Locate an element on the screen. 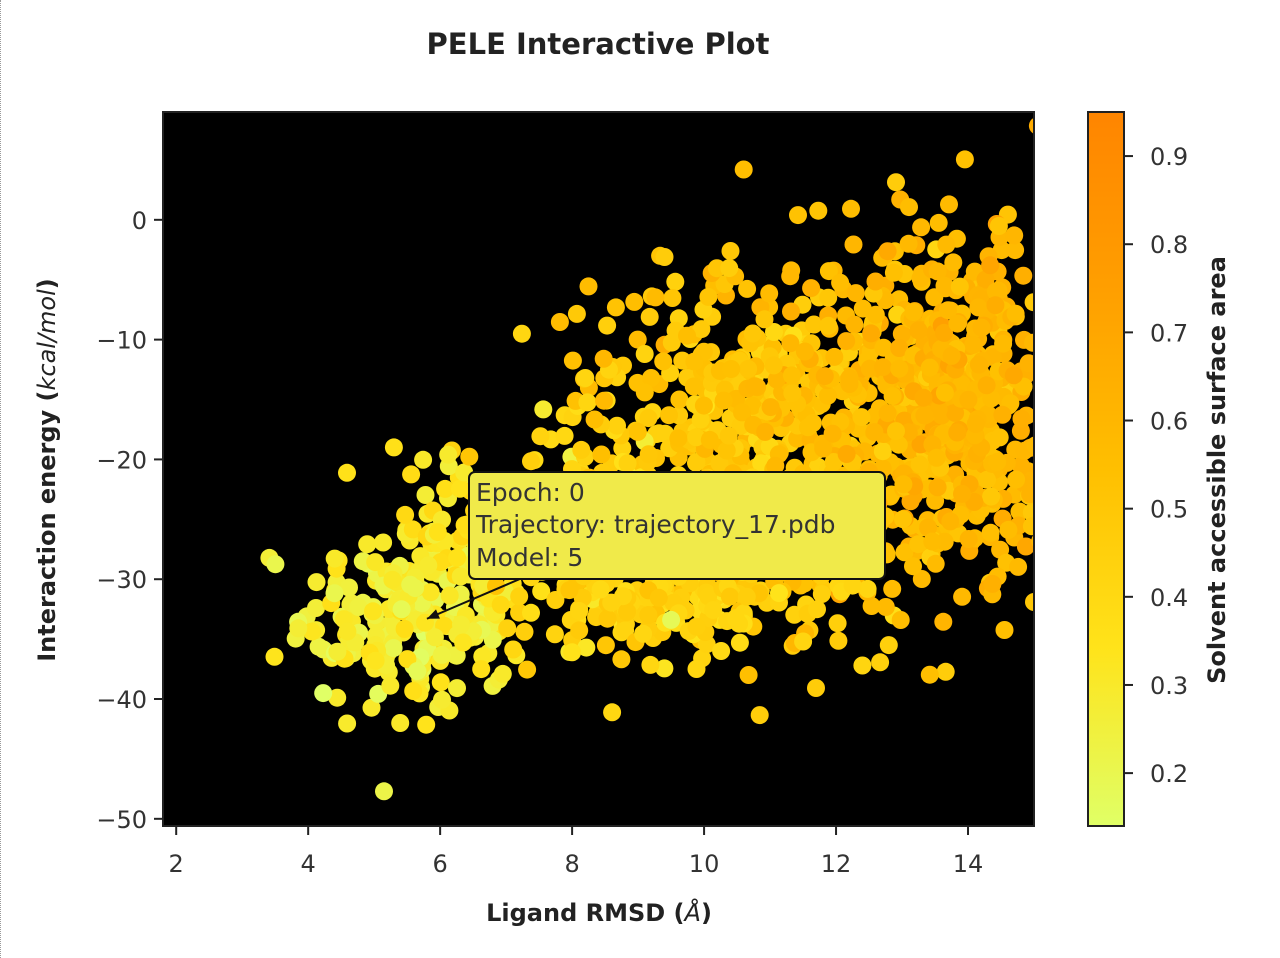 This screenshot has width=1280, height=958. annotation-arrowhead is located at coordinates (433, 614).